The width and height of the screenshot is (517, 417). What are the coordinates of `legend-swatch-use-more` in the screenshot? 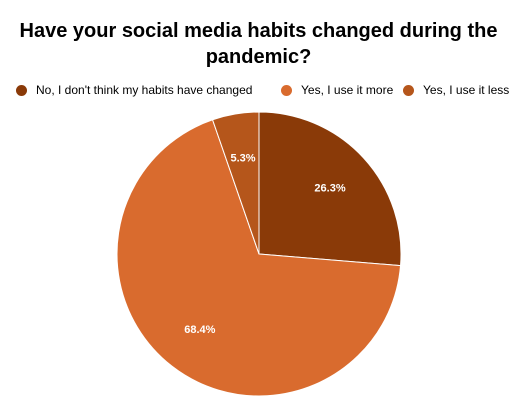 It's located at (286, 90).